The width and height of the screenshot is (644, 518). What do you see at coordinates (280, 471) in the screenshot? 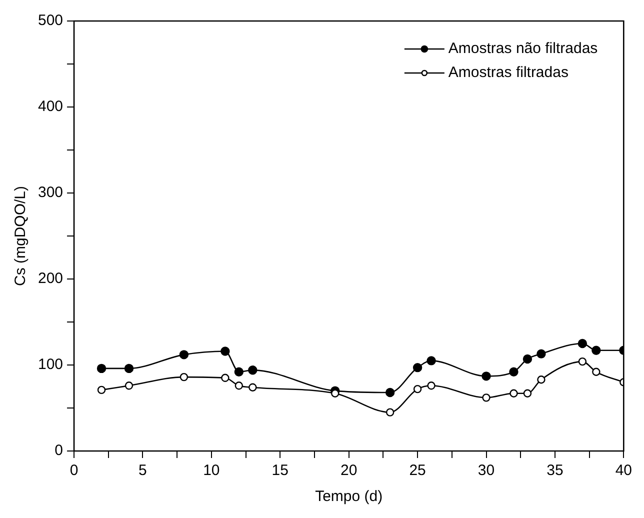
I see `x-tick-label: 15` at bounding box center [280, 471].